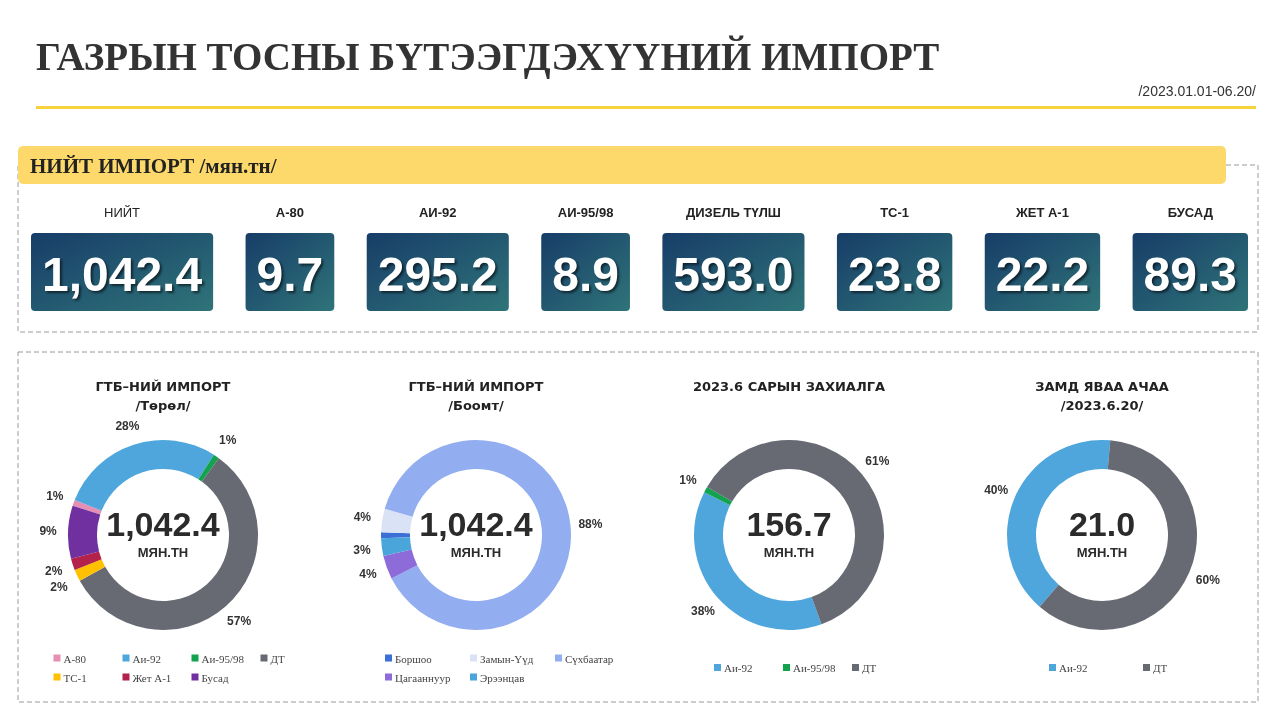 The width and height of the screenshot is (1280, 720). Describe the element at coordinates (239, 621) in the screenshot. I see `data-label: 57%` at that location.